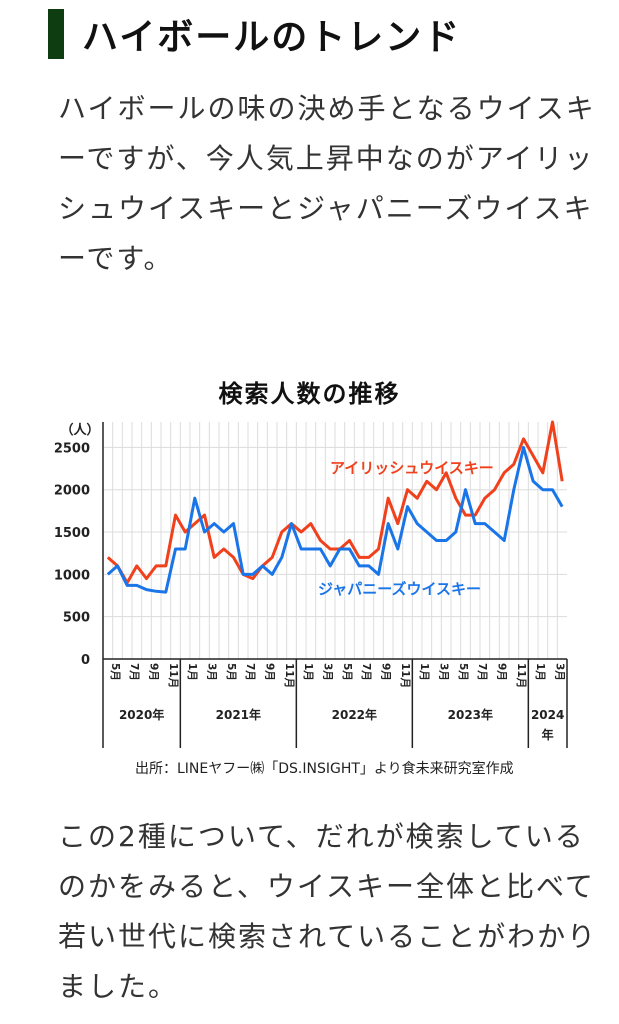 This screenshot has width=619, height=1024. Describe the element at coordinates (72, 575) in the screenshot. I see `y-tick-label: 1000` at that location.